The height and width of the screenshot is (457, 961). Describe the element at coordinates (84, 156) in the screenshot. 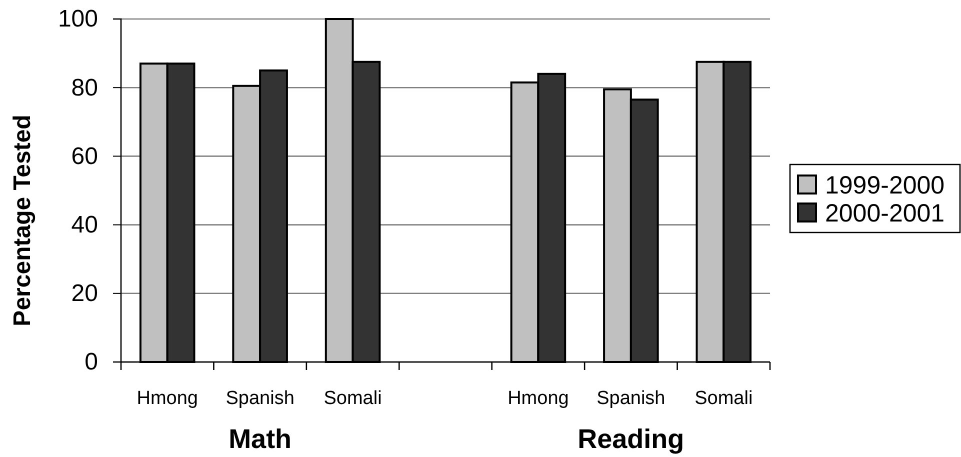

I see `y-tick-label: 60` at that location.